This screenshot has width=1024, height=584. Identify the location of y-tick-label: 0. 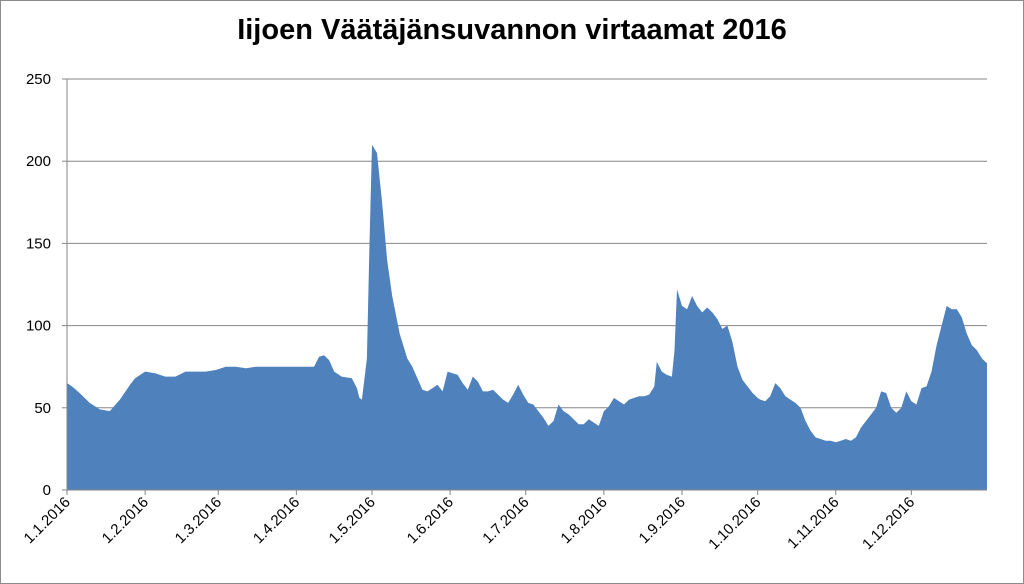
(47, 490).